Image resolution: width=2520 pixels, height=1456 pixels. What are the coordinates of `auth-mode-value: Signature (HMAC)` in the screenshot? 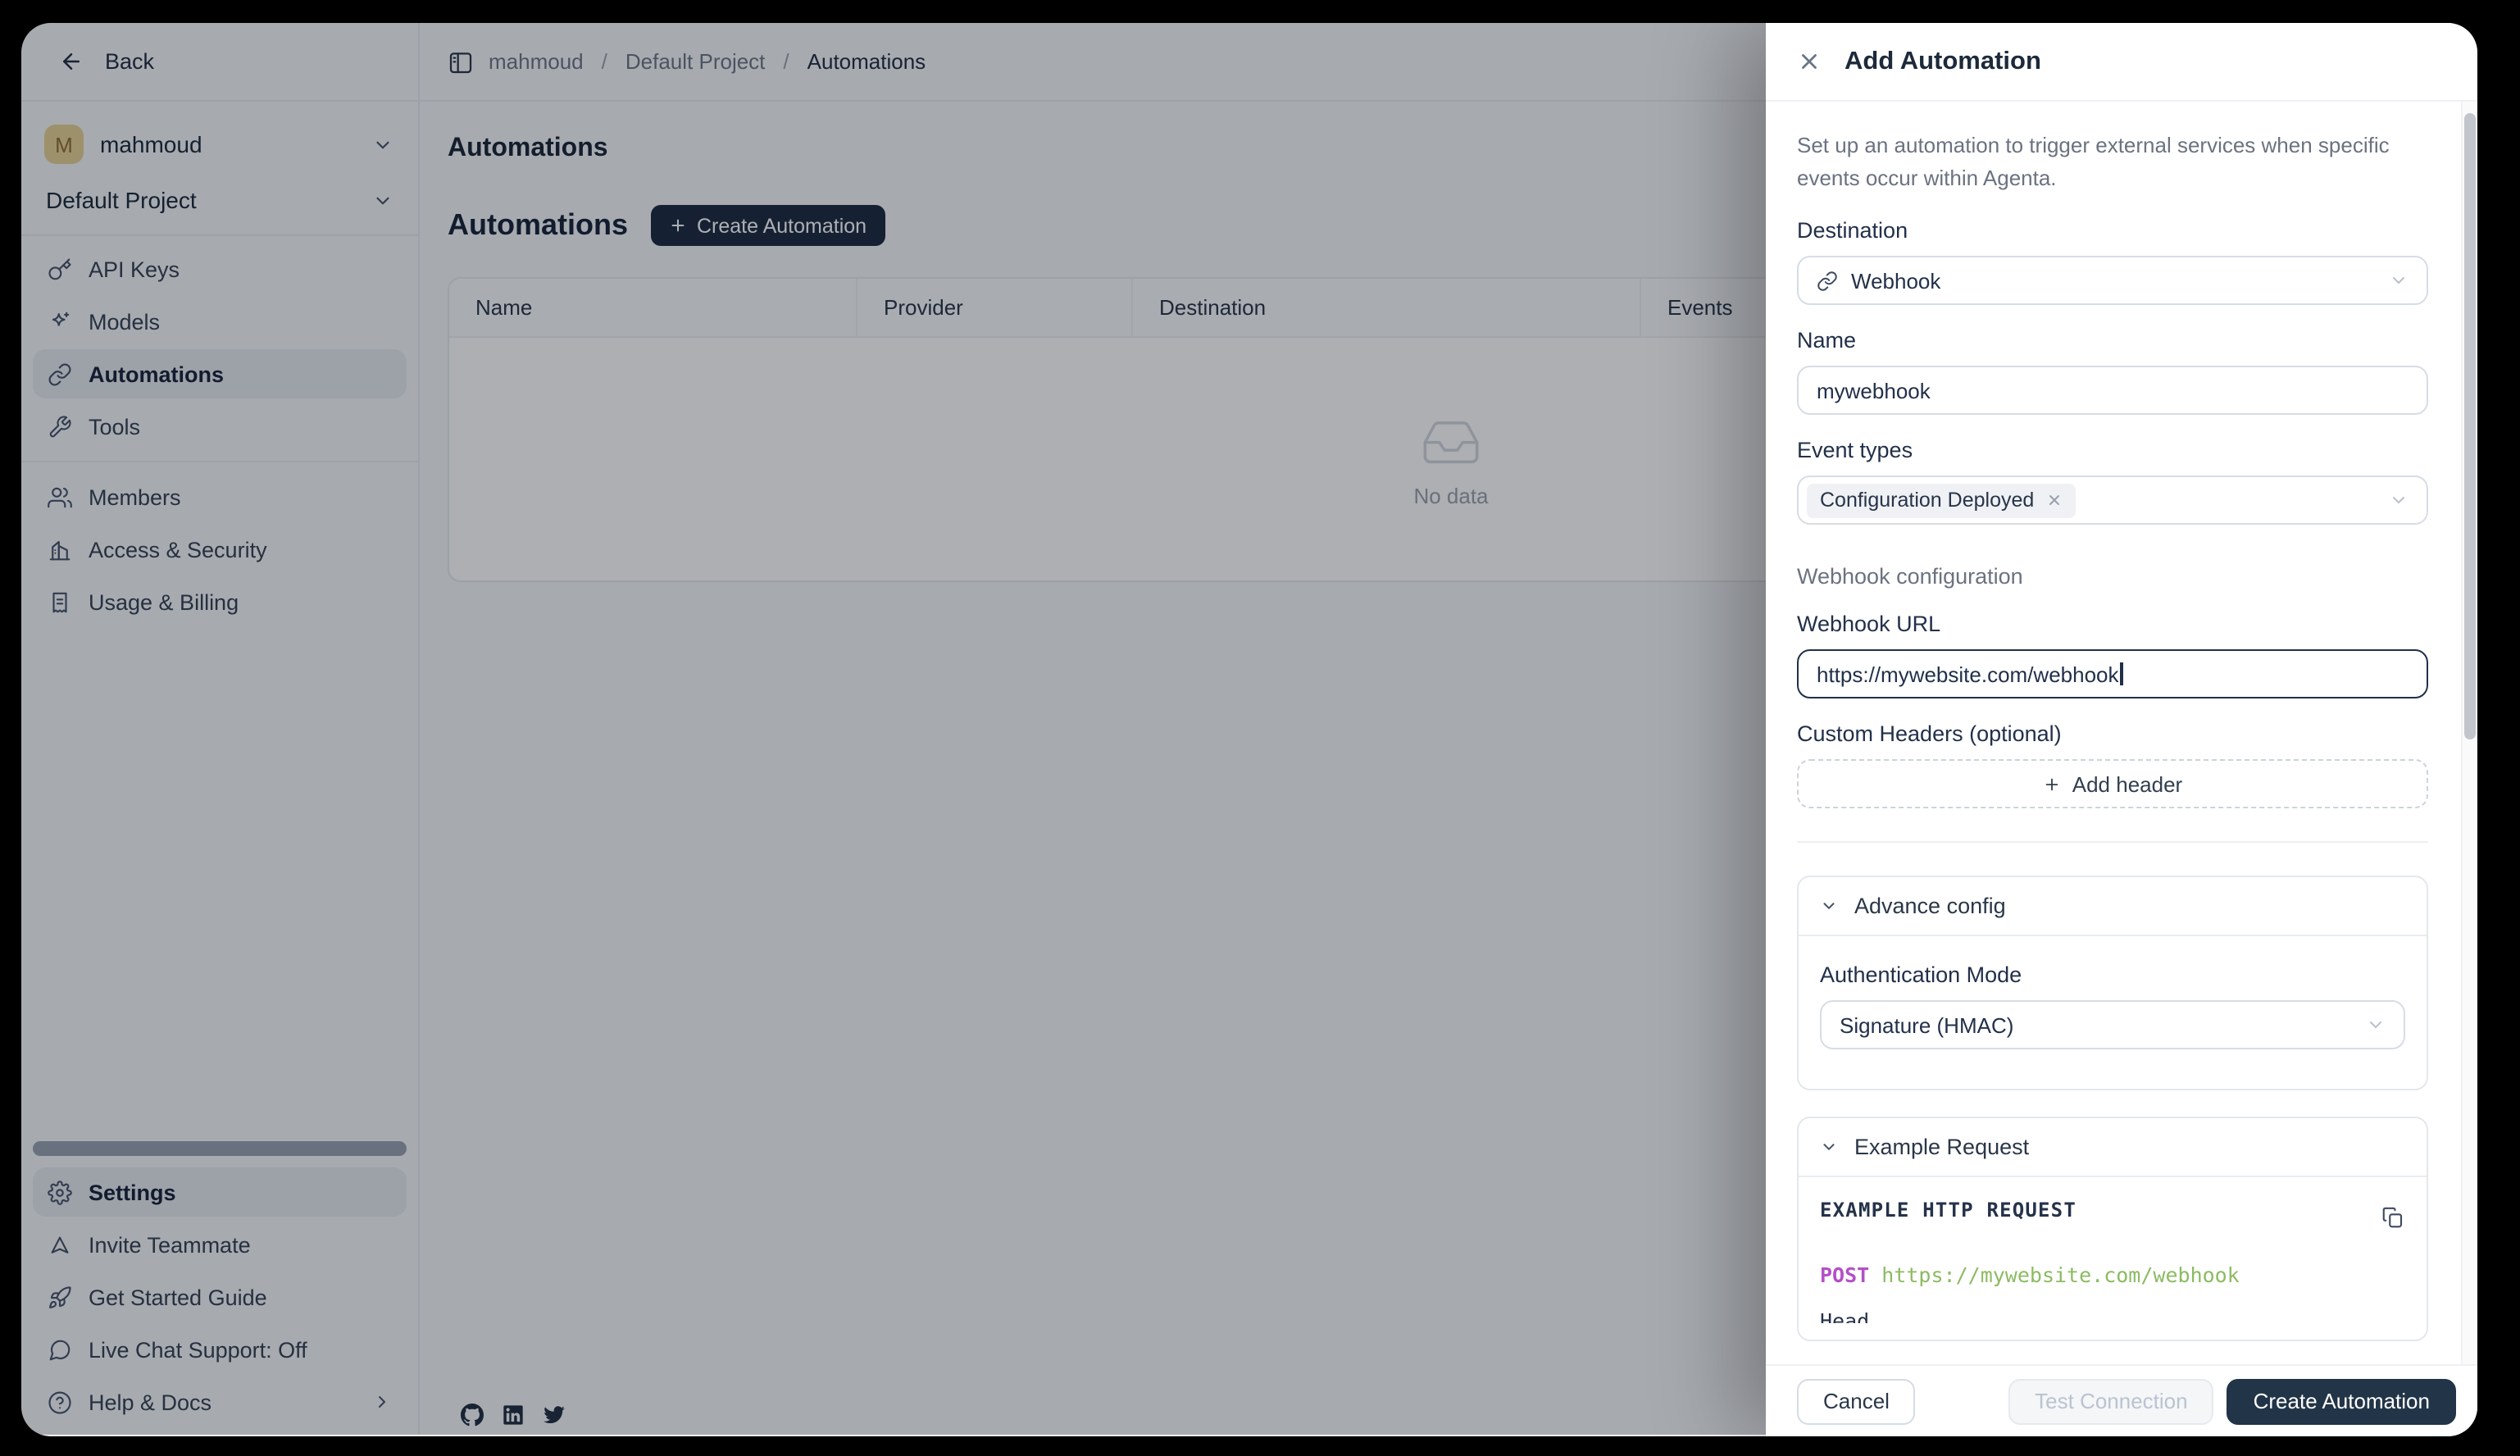 It's located at (1927, 1025).